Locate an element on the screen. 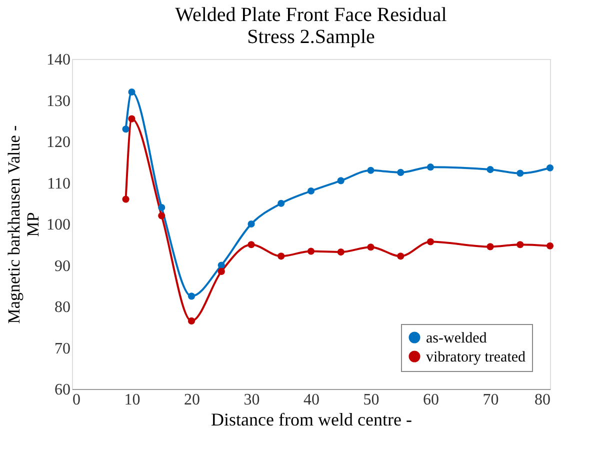  y-tick-label: 110 is located at coordinates (58, 183).